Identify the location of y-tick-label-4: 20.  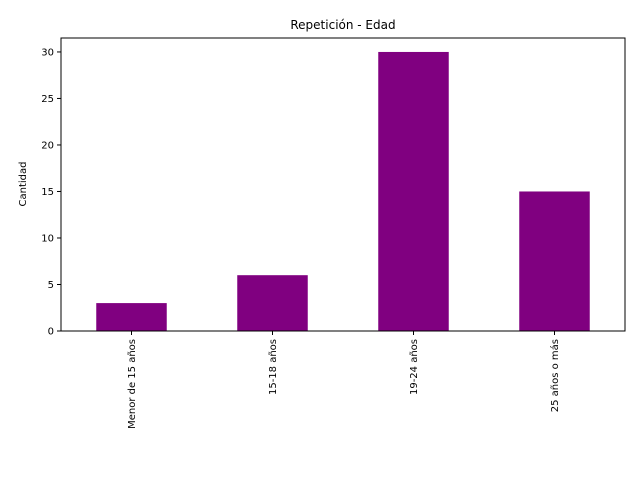
(47, 145).